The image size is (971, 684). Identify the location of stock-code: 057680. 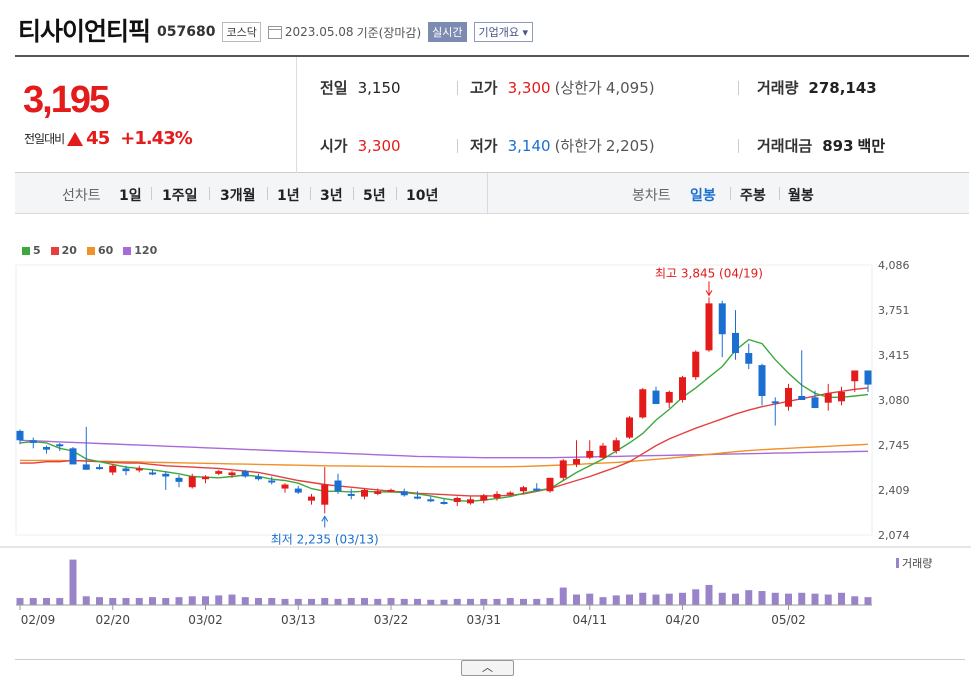
(186, 32).